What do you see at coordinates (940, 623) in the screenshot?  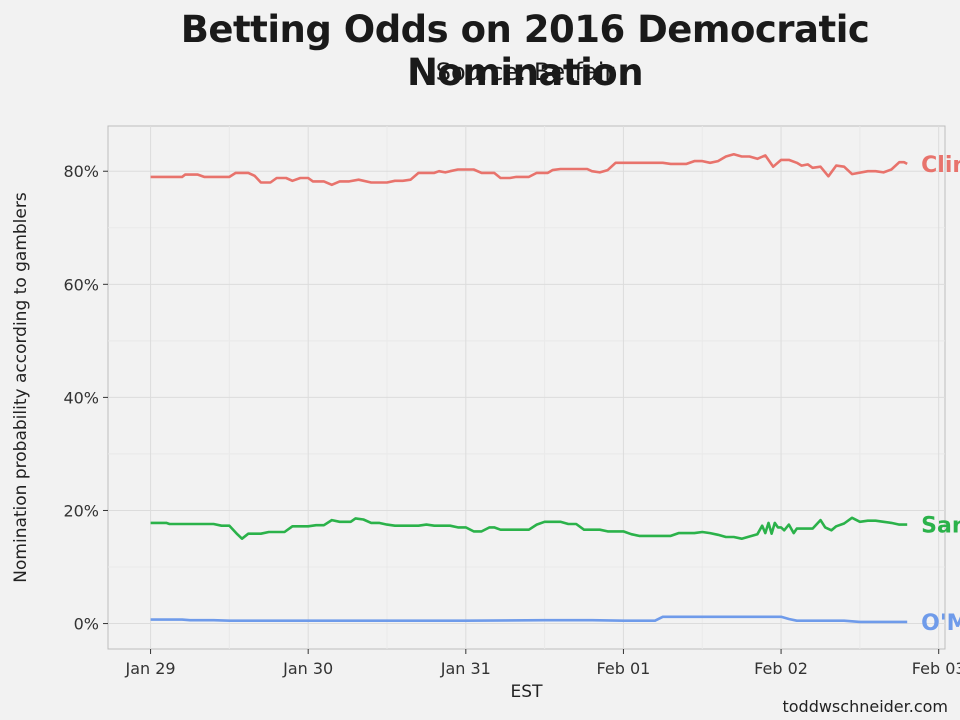 I see `series-label-omalley: O'Malley` at bounding box center [940, 623].